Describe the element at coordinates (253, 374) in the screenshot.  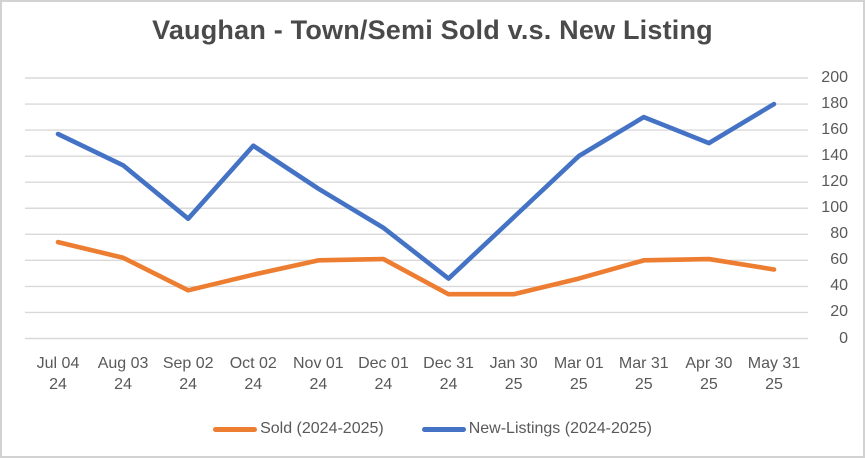
I see `x-axis-tick-label: Oct 02 24` at that location.